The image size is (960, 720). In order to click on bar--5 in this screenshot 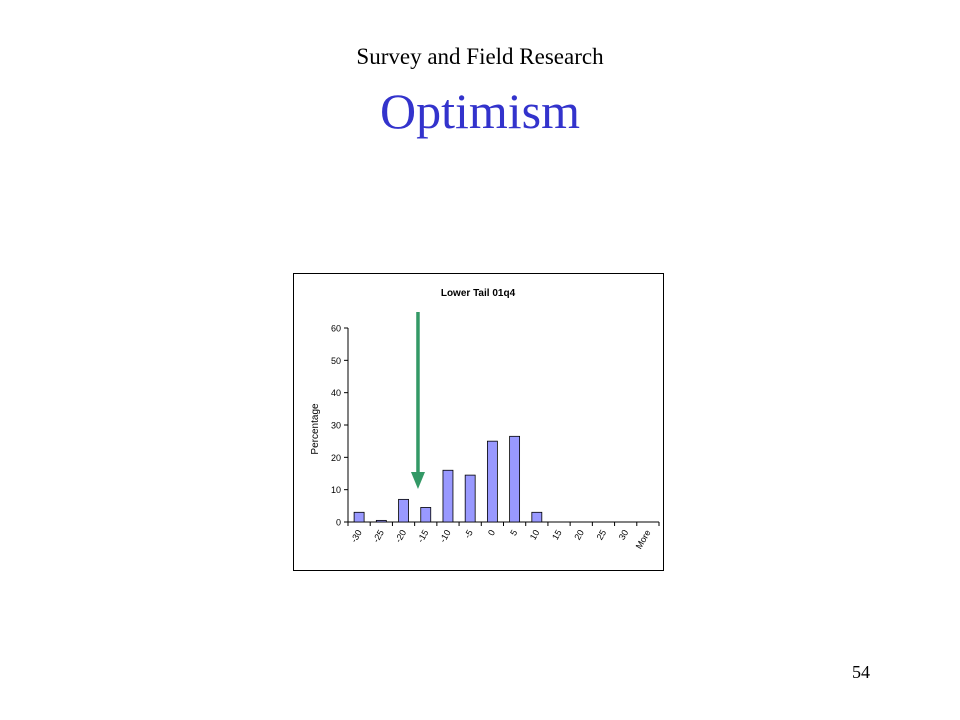, I will do `click(470, 498)`.